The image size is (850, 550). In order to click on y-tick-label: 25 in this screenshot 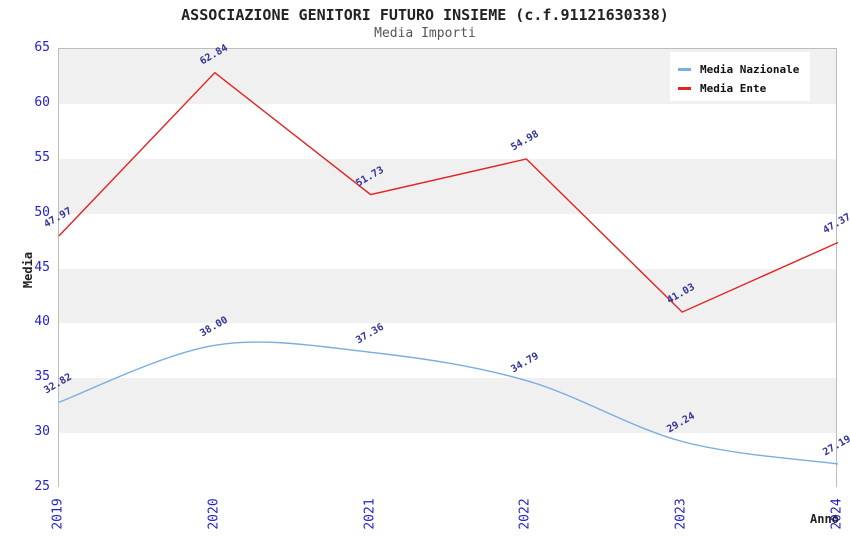, I will do `click(42, 486)`.